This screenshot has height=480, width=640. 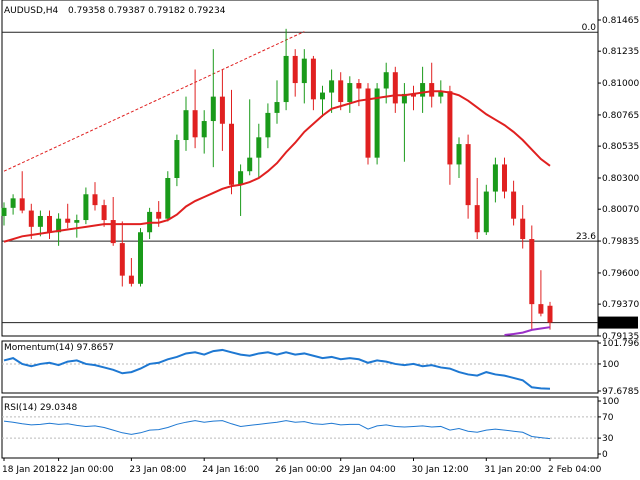 What do you see at coordinates (620, 210) in the screenshot?
I see `price-axis-tick-label: 0.80070` at bounding box center [620, 210].